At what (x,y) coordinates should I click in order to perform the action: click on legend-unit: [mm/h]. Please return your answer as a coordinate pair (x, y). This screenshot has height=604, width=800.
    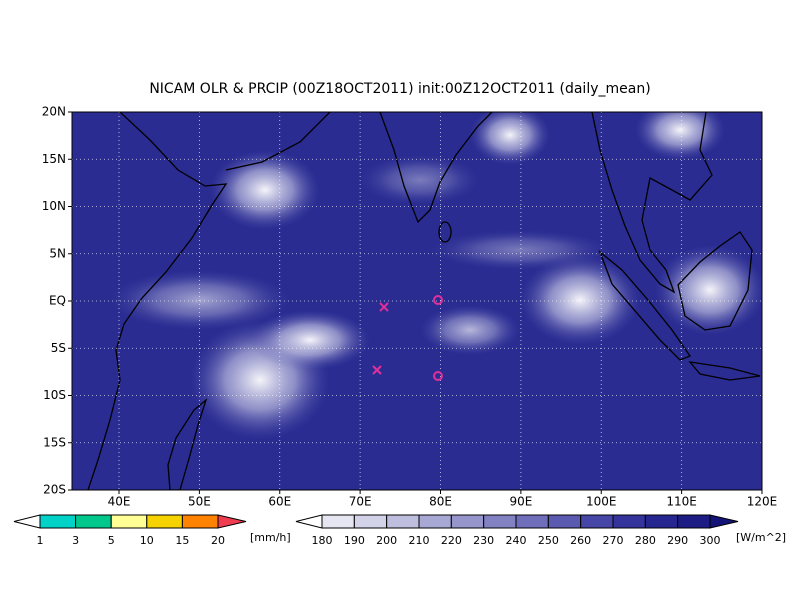
    Looking at the image, I should click on (270, 537).